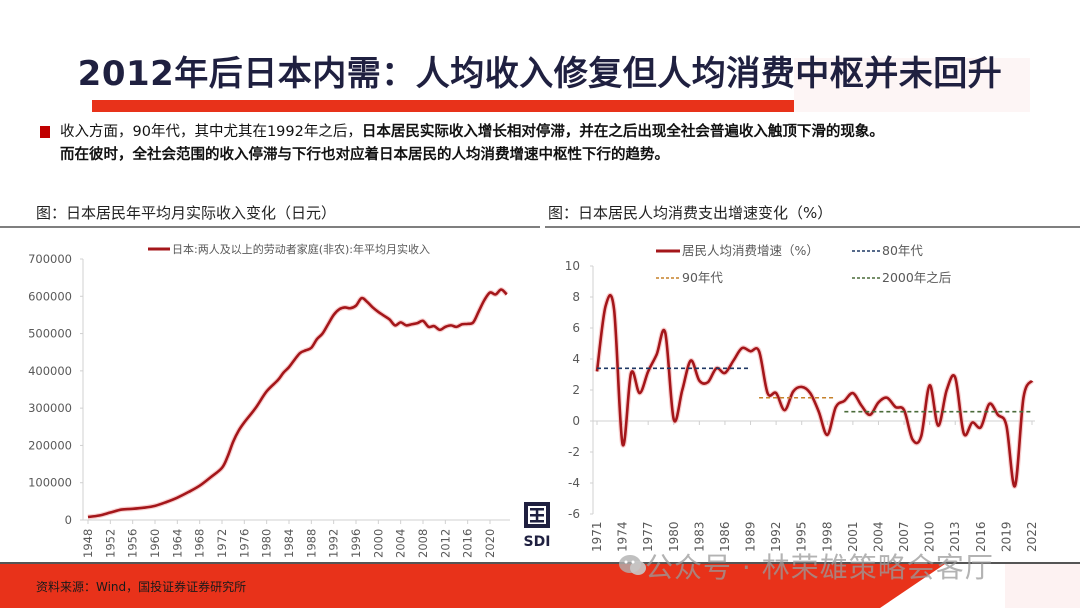 This screenshot has height=608, width=1080. I want to click on svg-text: 日本:两人及以上的劳动者家庭(非农):年平均月实收入, so click(301, 249).